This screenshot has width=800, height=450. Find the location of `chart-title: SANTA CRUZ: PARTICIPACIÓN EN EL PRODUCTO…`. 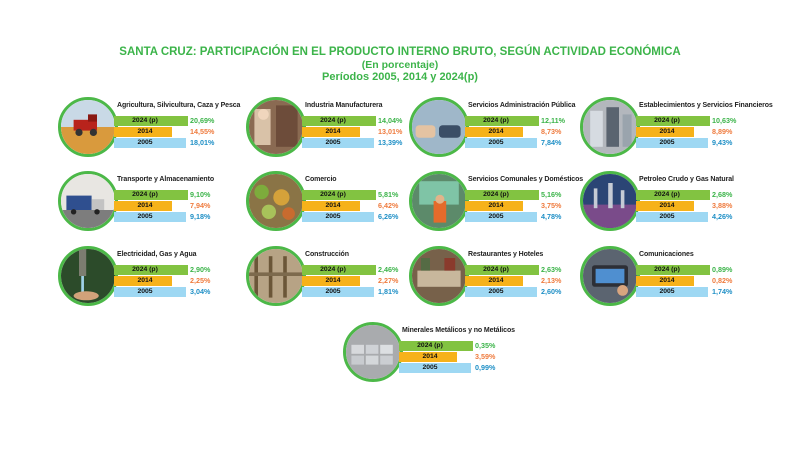

chart-title: SANTA CRUZ: PARTICIPACIÓN EN EL PRODUCTO… is located at coordinates (400, 52).